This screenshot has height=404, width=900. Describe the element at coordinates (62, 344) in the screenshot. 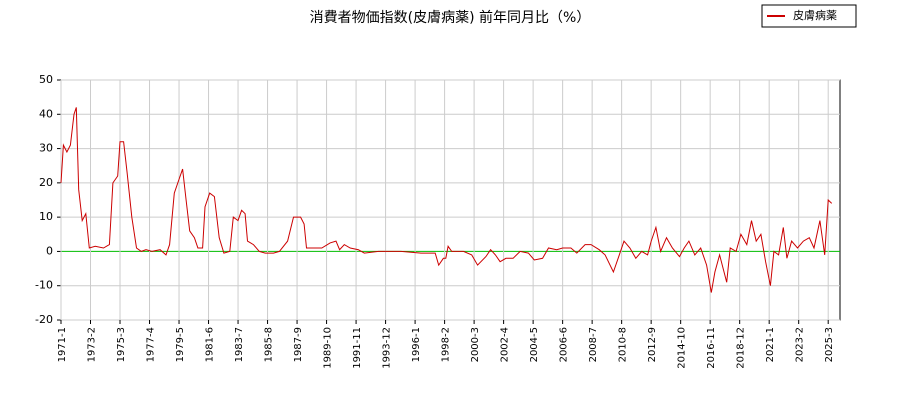

I see `x-tick-label: 1971-1` at that location.